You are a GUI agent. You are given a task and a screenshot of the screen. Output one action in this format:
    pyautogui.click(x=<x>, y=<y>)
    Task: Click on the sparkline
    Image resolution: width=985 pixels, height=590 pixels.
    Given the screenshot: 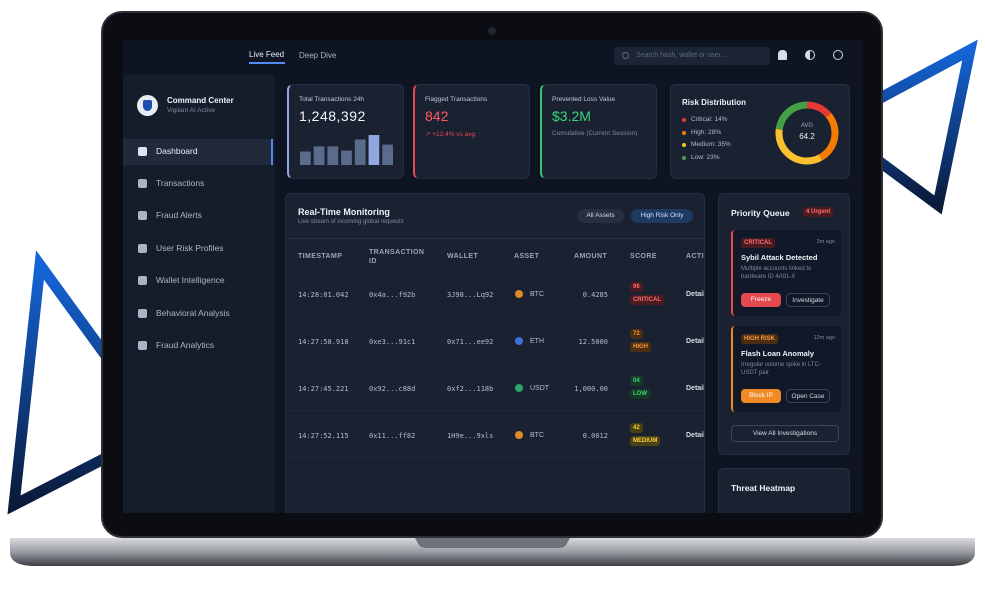 What is the action you would take?
    pyautogui.click(x=346, y=150)
    